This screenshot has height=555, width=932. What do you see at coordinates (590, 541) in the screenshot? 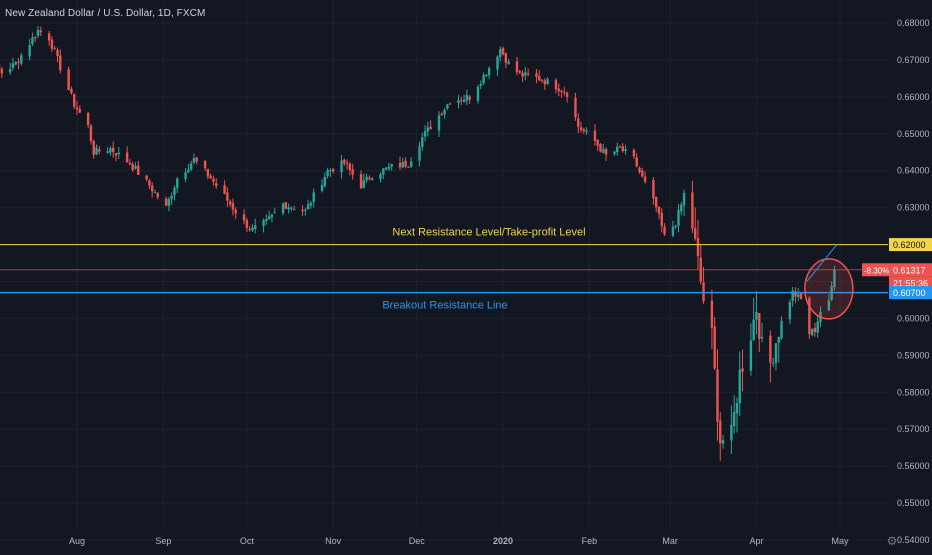
I see `time-tick-label: Feb` at bounding box center [590, 541].